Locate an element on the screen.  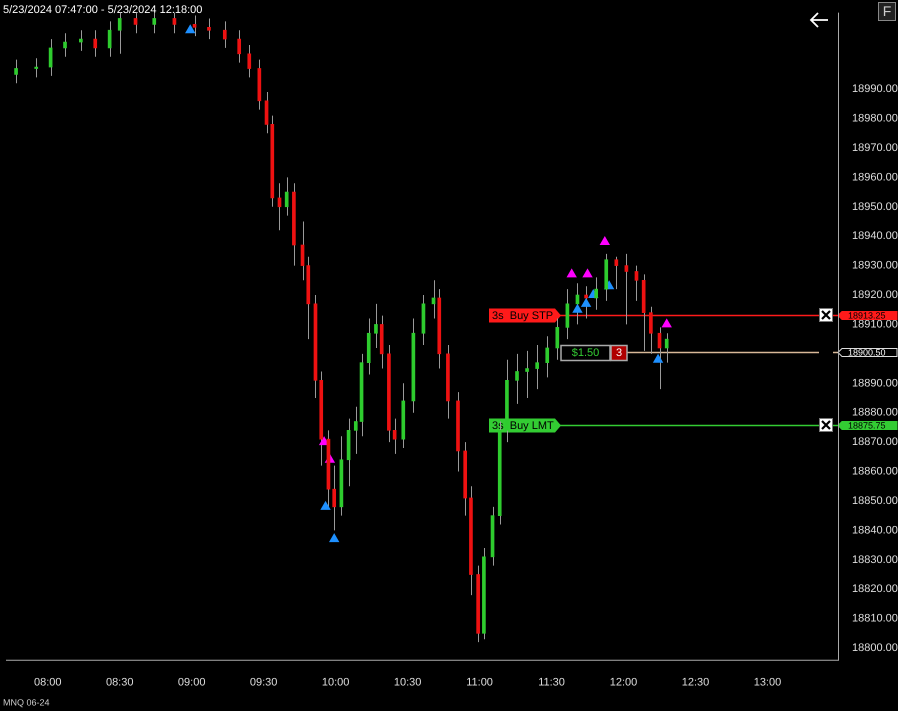
chart-title: 5/23/2024 07:47:00 - 5/23/2024 12:18:00 is located at coordinates (102, 10).